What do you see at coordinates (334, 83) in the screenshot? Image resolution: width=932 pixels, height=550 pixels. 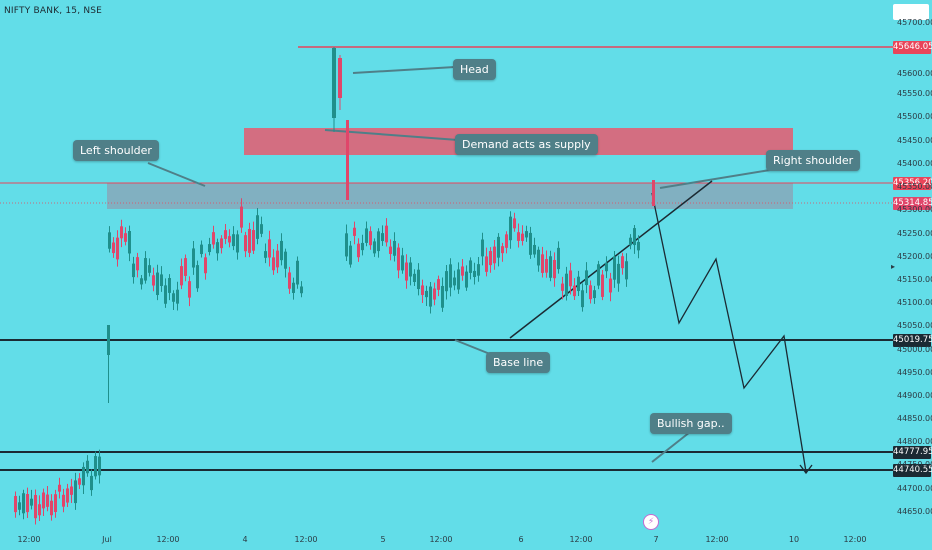 I see `head-candle-body` at bounding box center [334, 83].